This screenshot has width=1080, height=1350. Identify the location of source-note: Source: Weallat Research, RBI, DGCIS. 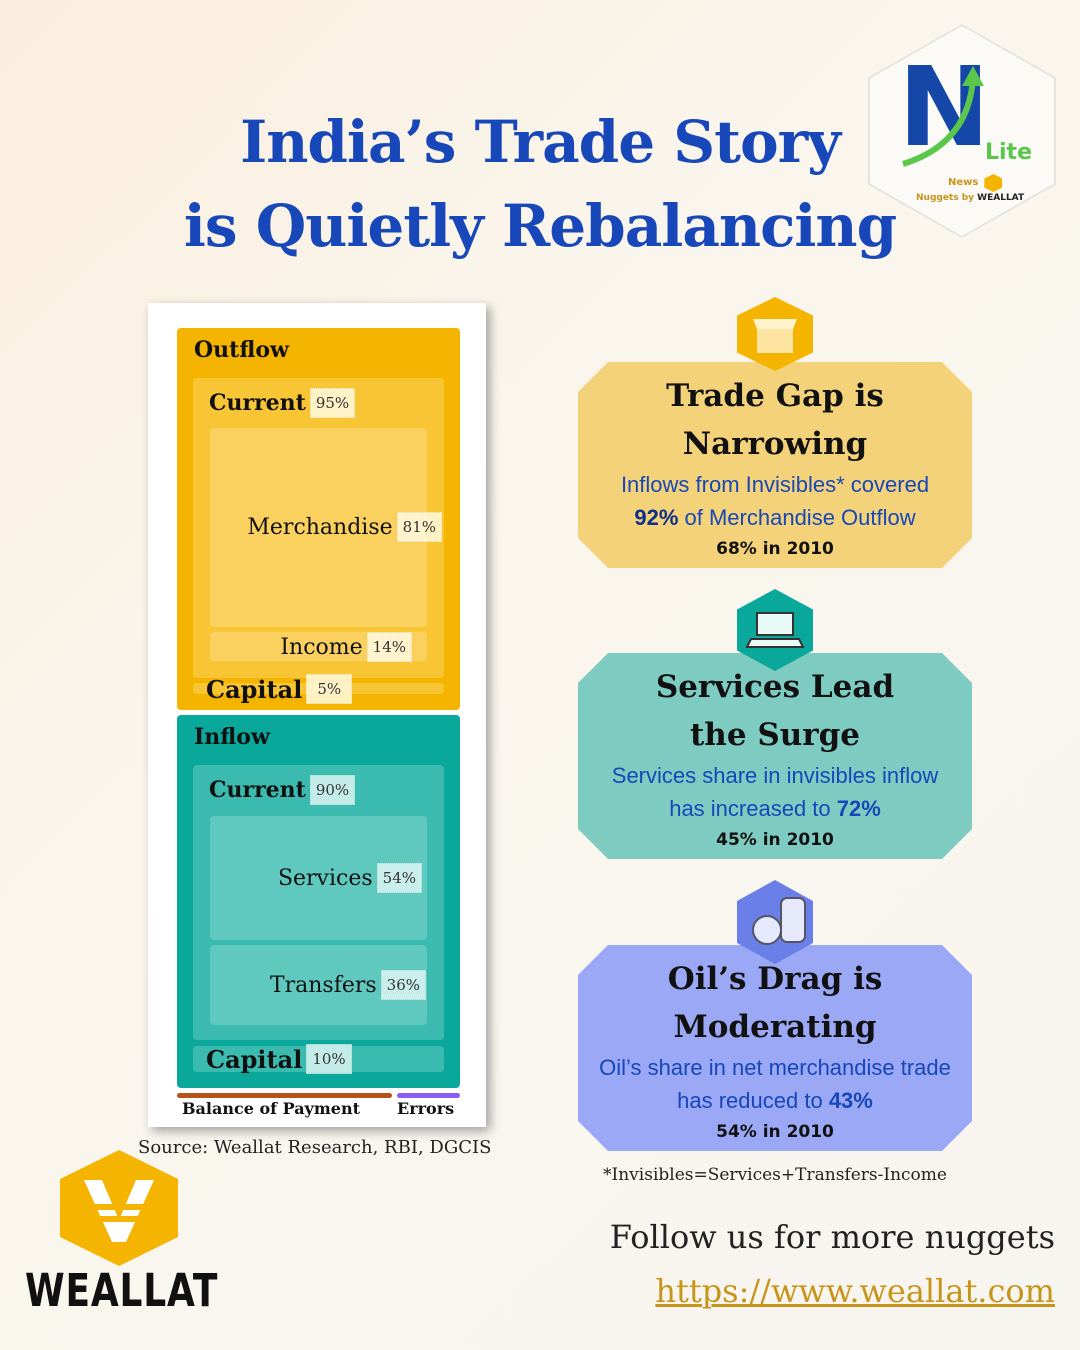
(315, 1147).